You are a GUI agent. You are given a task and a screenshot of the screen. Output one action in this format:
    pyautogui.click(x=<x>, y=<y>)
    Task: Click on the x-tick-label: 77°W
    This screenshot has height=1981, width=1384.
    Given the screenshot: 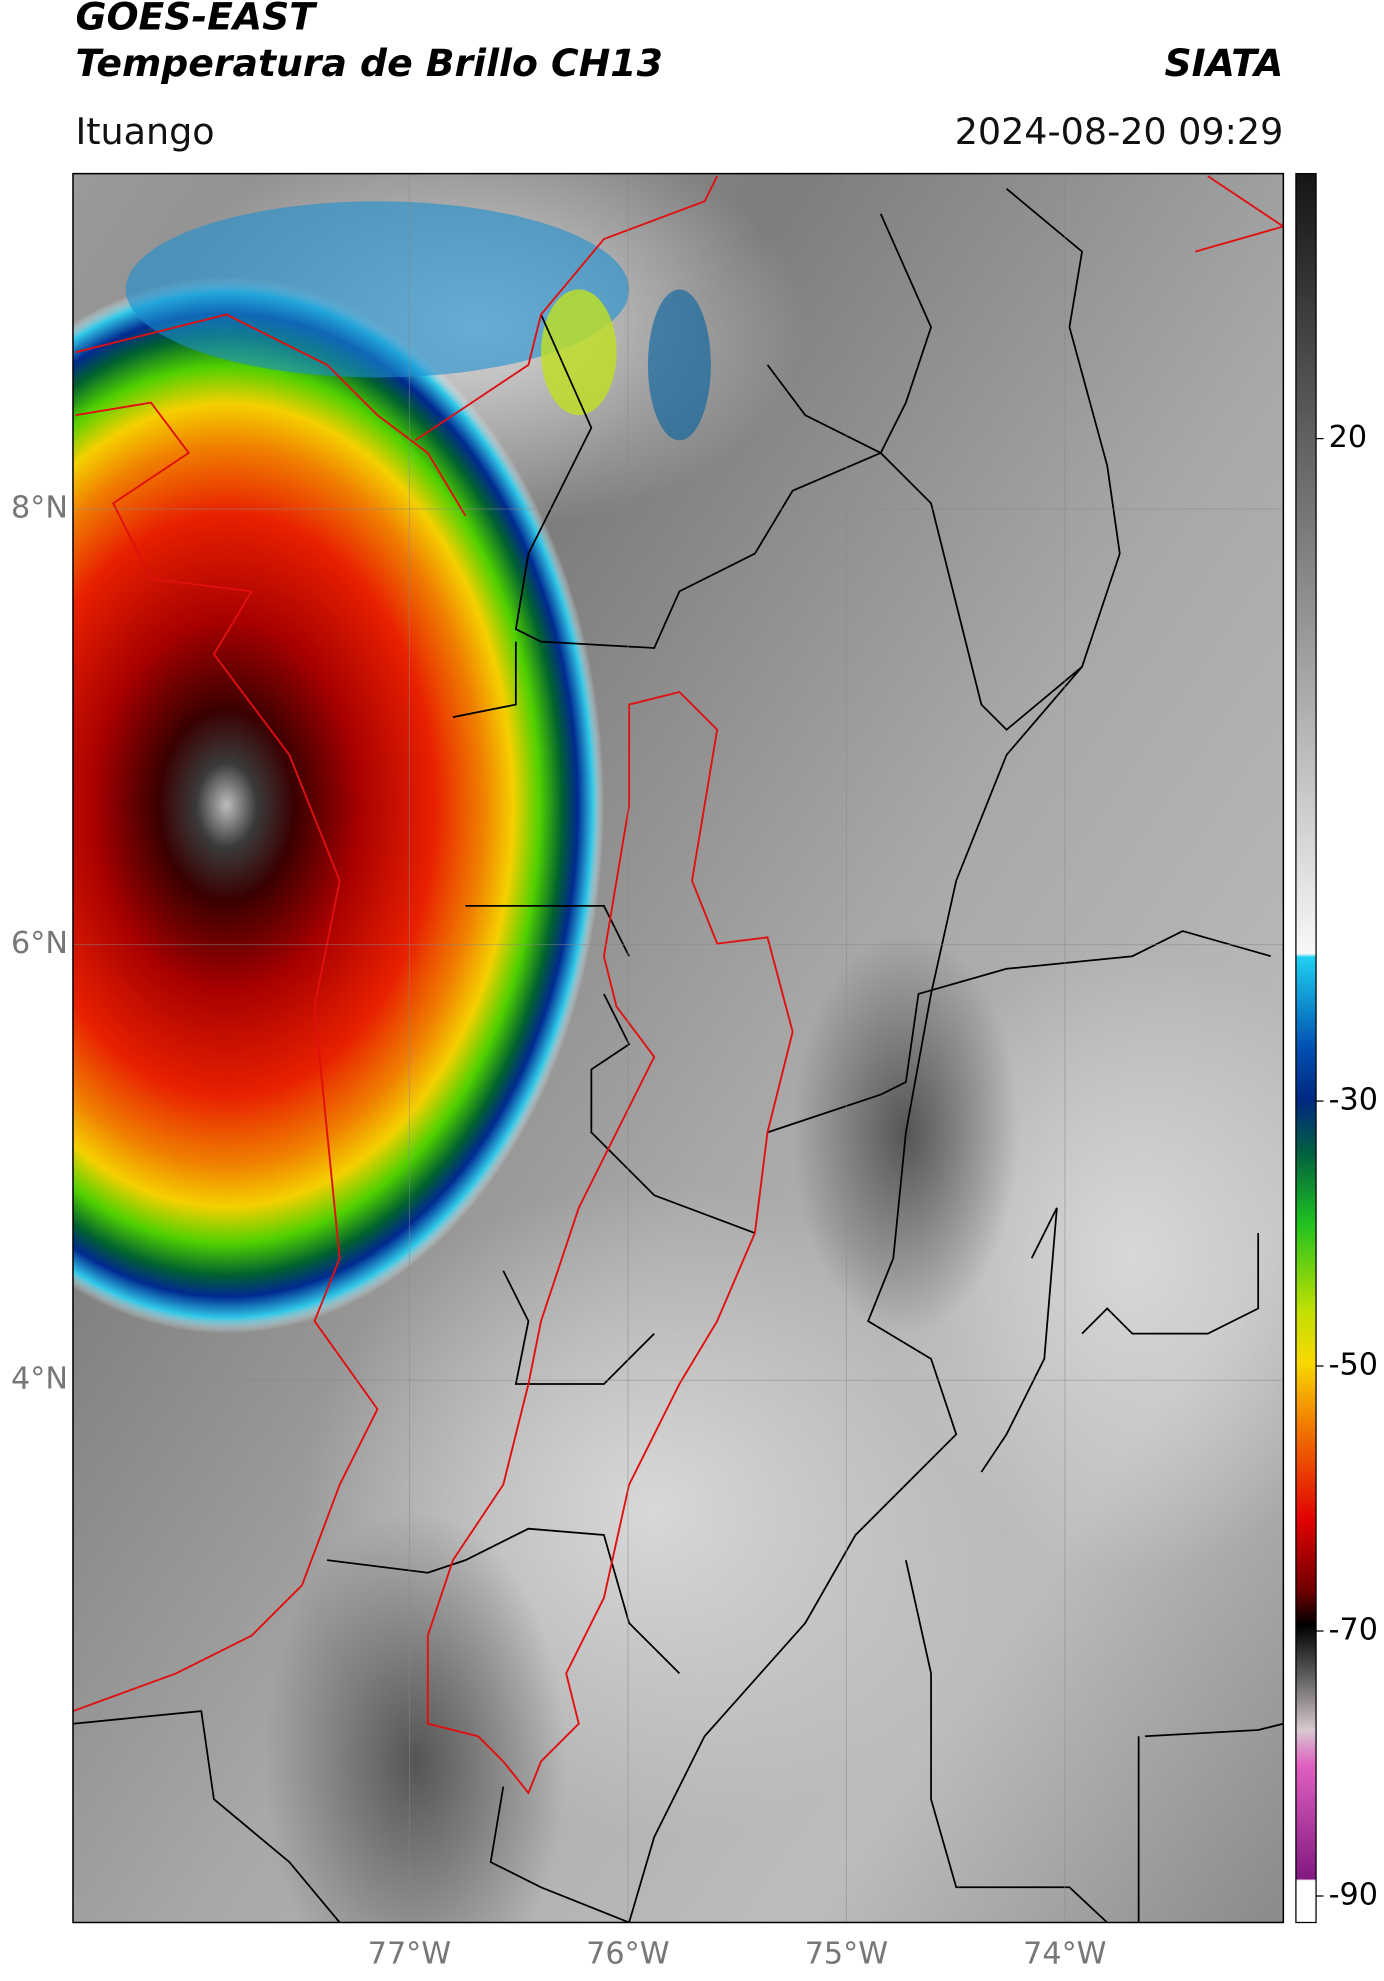 What is the action you would take?
    pyautogui.click(x=409, y=1954)
    